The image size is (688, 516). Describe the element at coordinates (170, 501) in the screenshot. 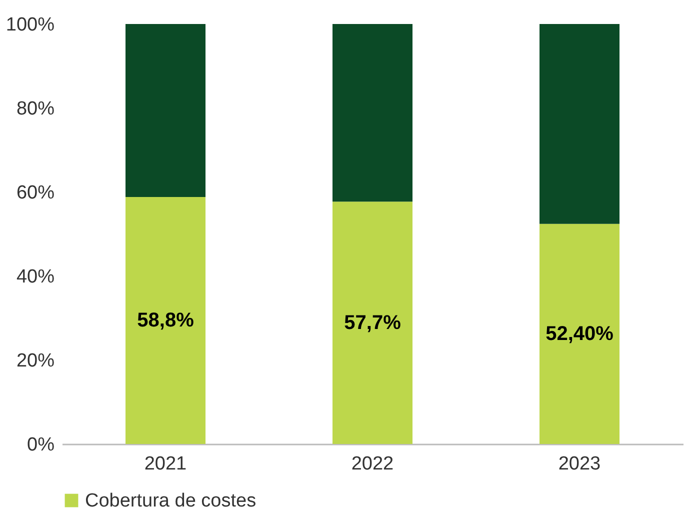

I see `legend-label: Cobertura de costes` at that location.